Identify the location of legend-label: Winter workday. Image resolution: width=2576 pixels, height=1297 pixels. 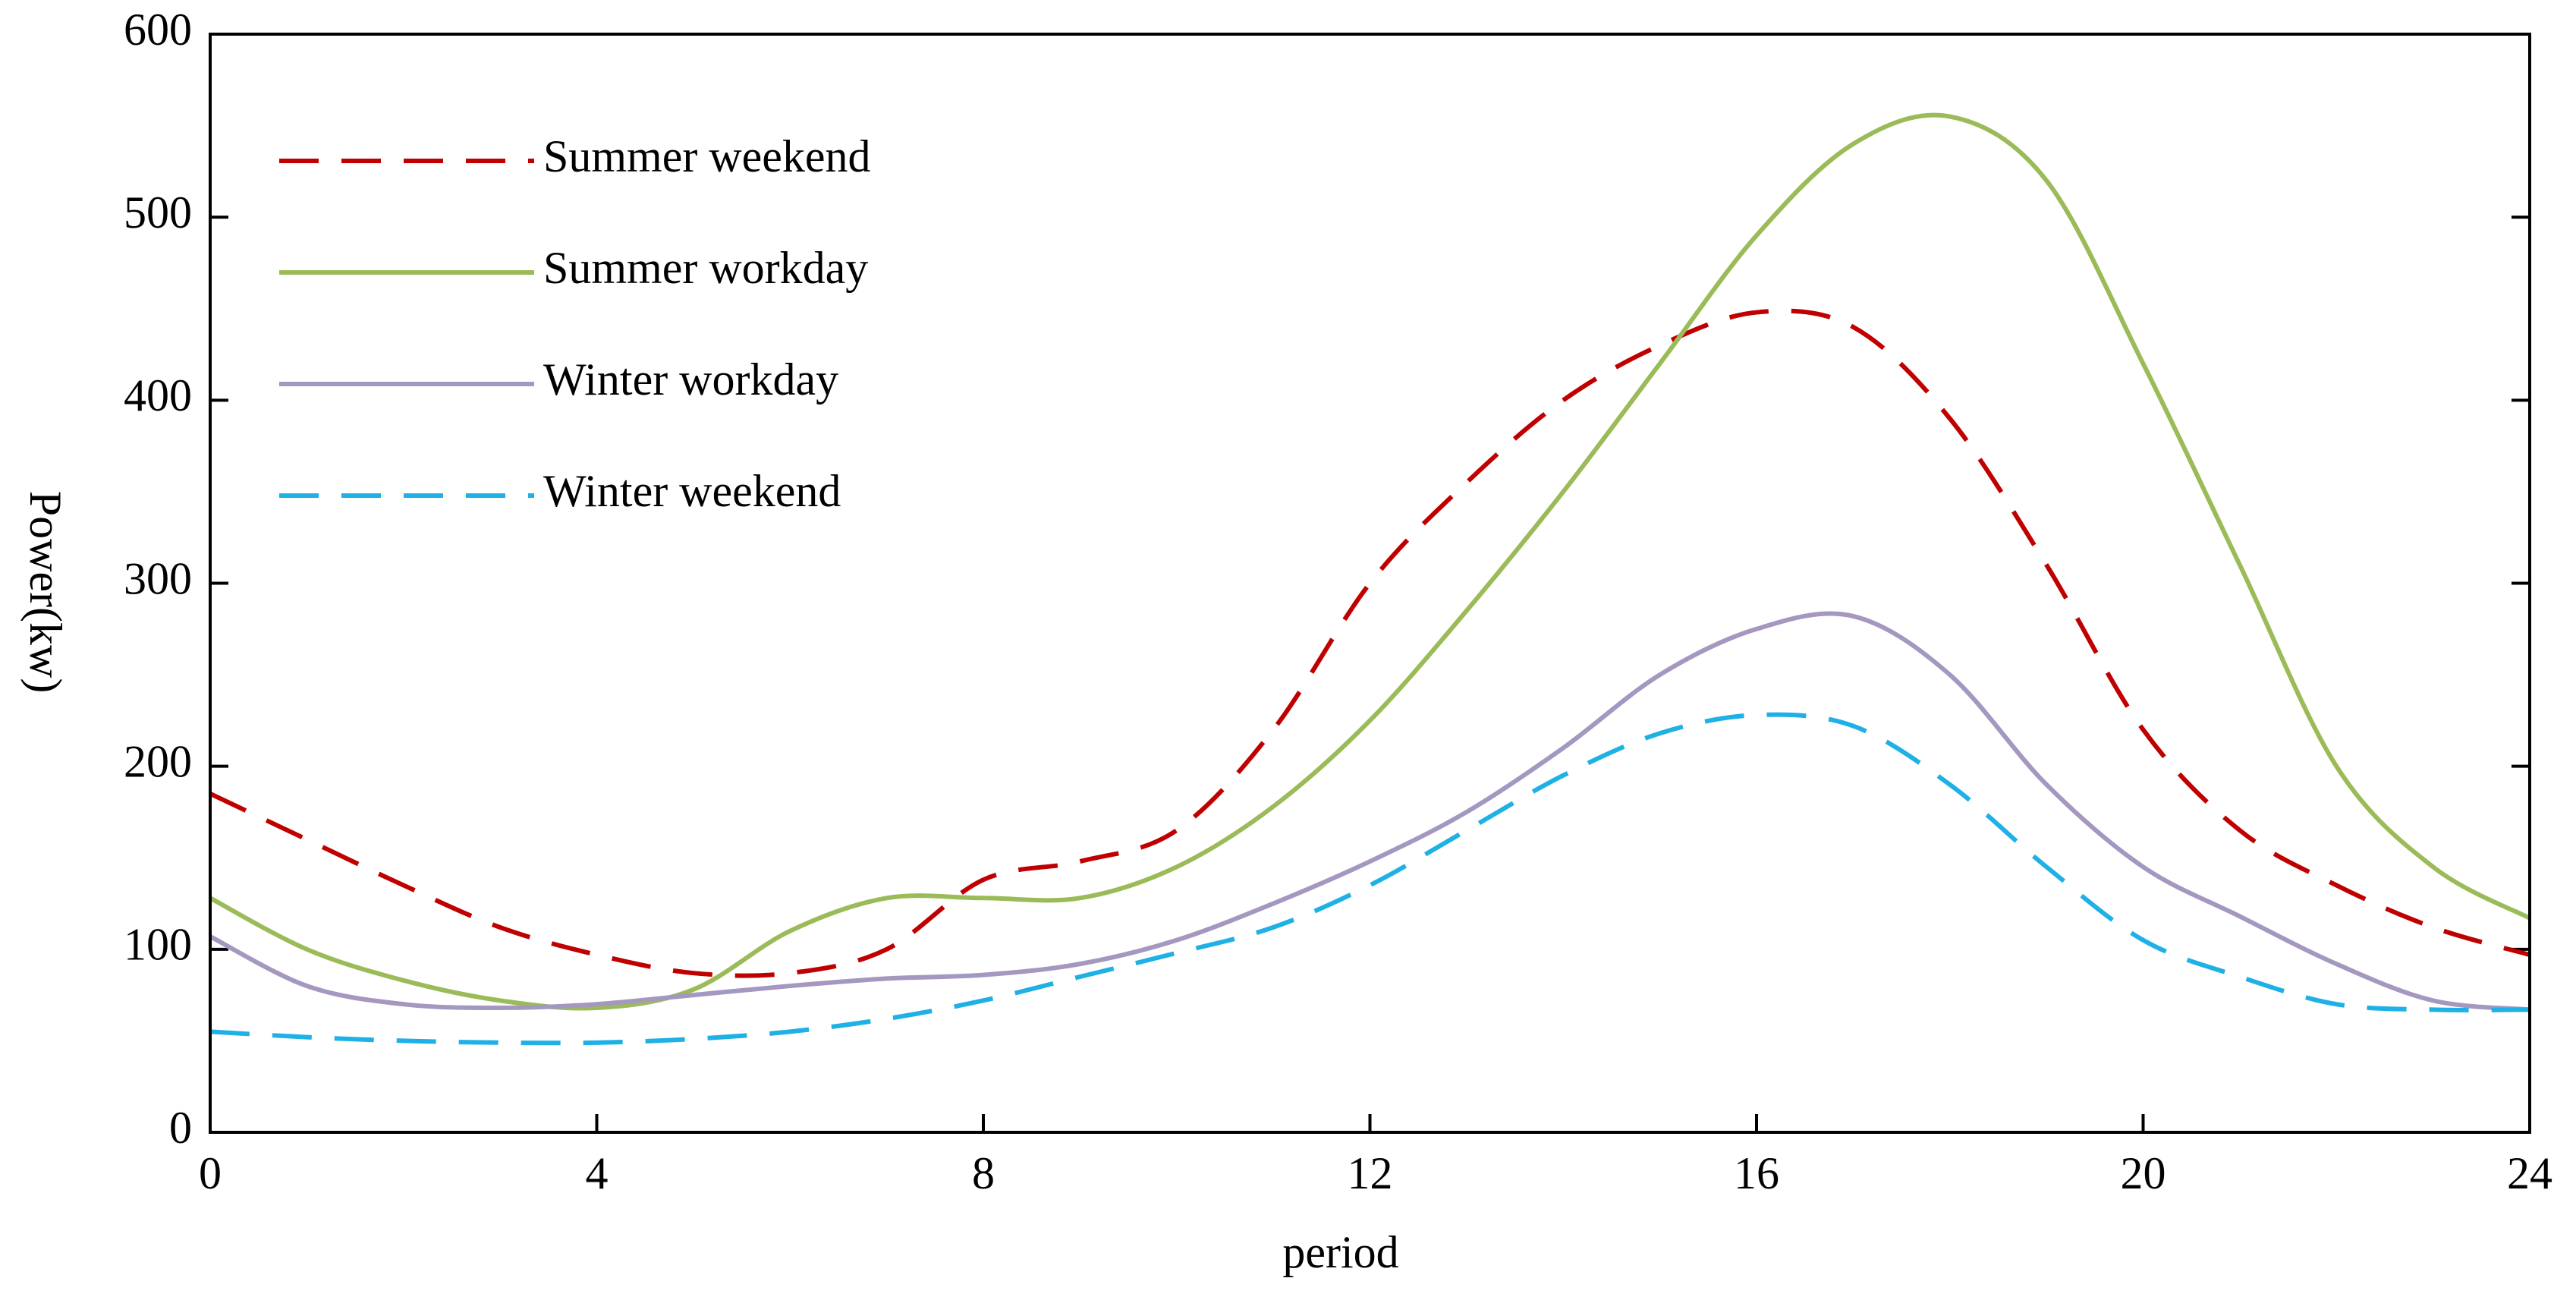
(690, 379).